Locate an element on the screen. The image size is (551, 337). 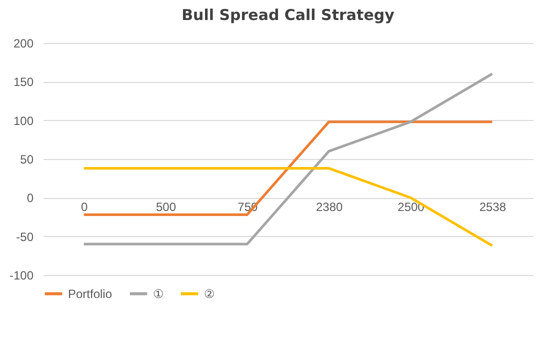
x-tick-label: 500 is located at coordinates (166, 207).